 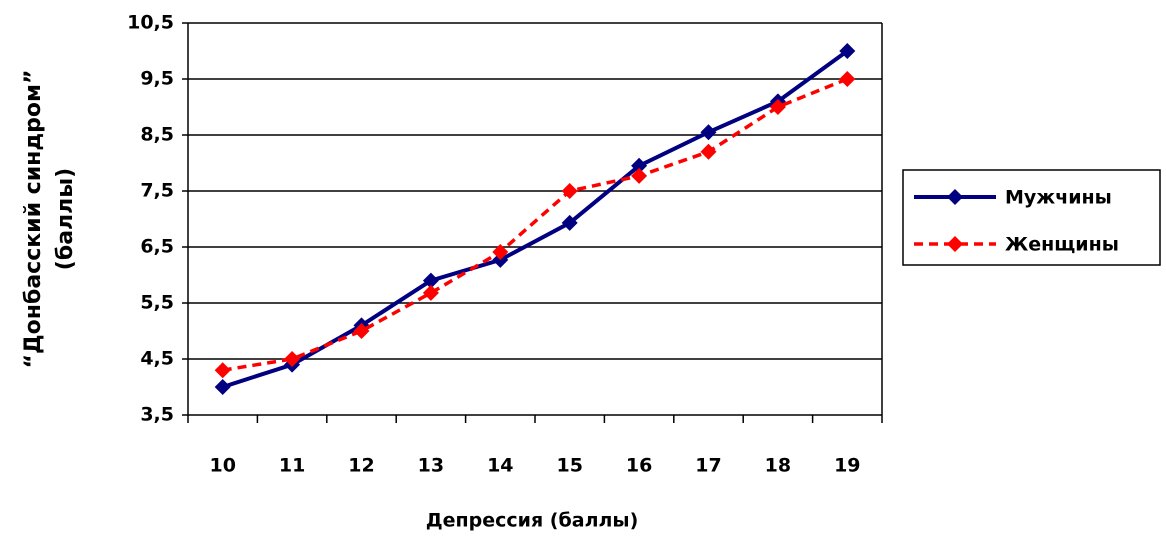 What do you see at coordinates (157, 415) in the screenshot?
I see `y-tick-label: 3,5` at bounding box center [157, 415].